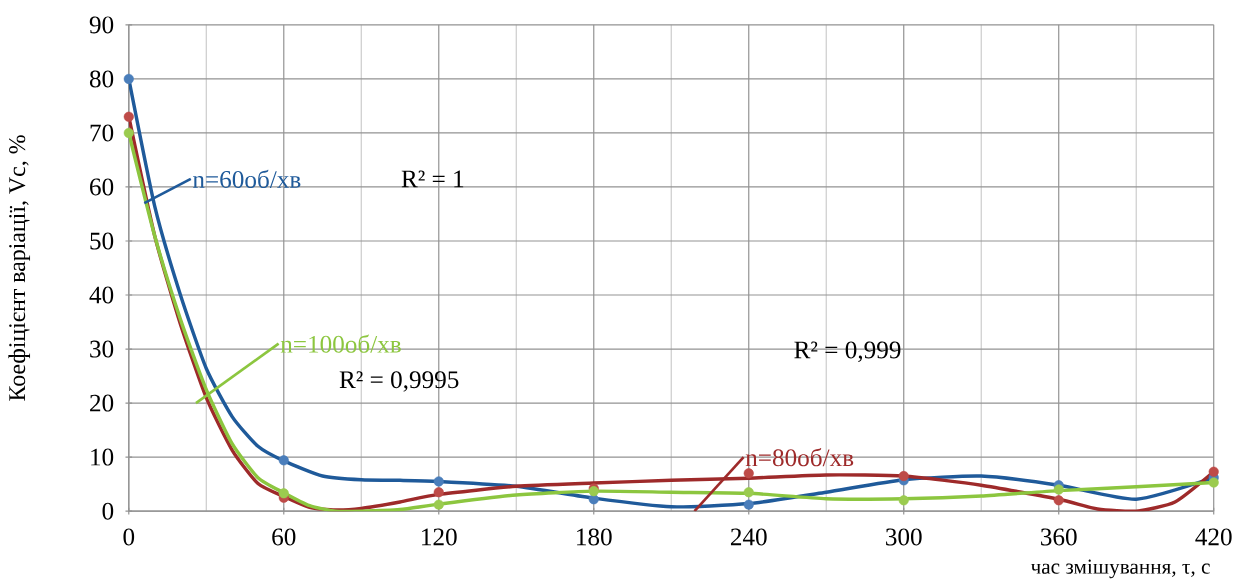  What do you see at coordinates (102, 457) in the screenshot?
I see `y-tick-label: 10` at bounding box center [102, 457].